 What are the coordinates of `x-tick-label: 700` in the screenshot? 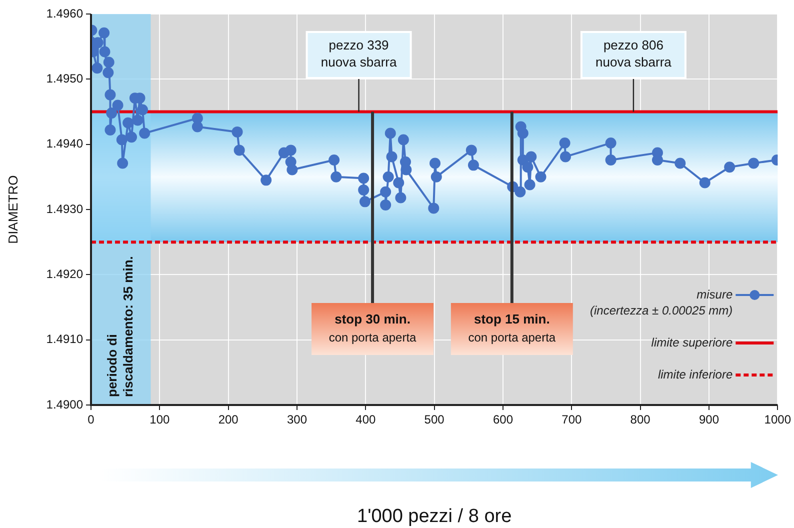 It's located at (572, 419).